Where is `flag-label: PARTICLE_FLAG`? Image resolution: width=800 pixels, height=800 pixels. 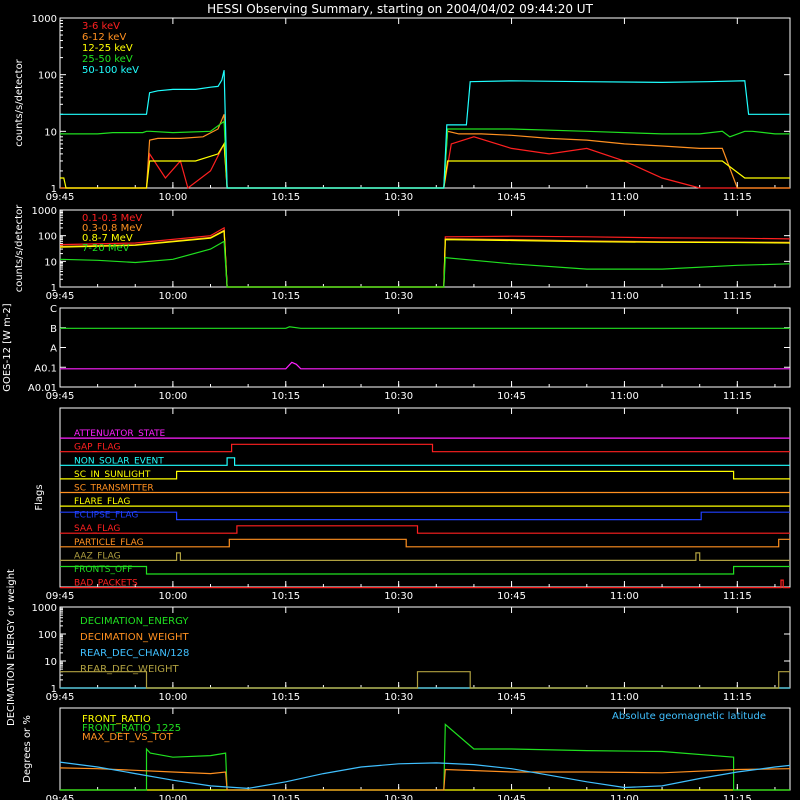
flag-label: PARTICLE_FLAG is located at coordinates (109, 543).